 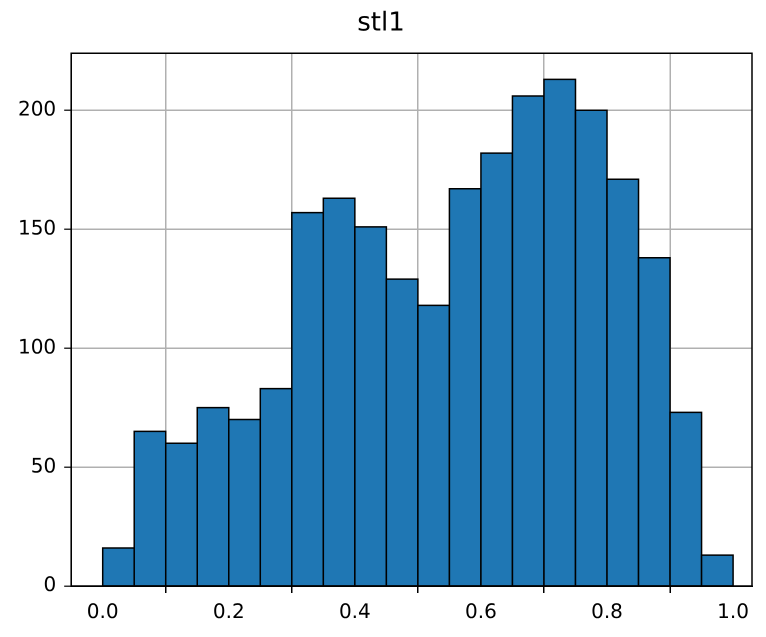 What do you see at coordinates (49, 584) in the screenshot?
I see `y-tick-label: 0` at bounding box center [49, 584].